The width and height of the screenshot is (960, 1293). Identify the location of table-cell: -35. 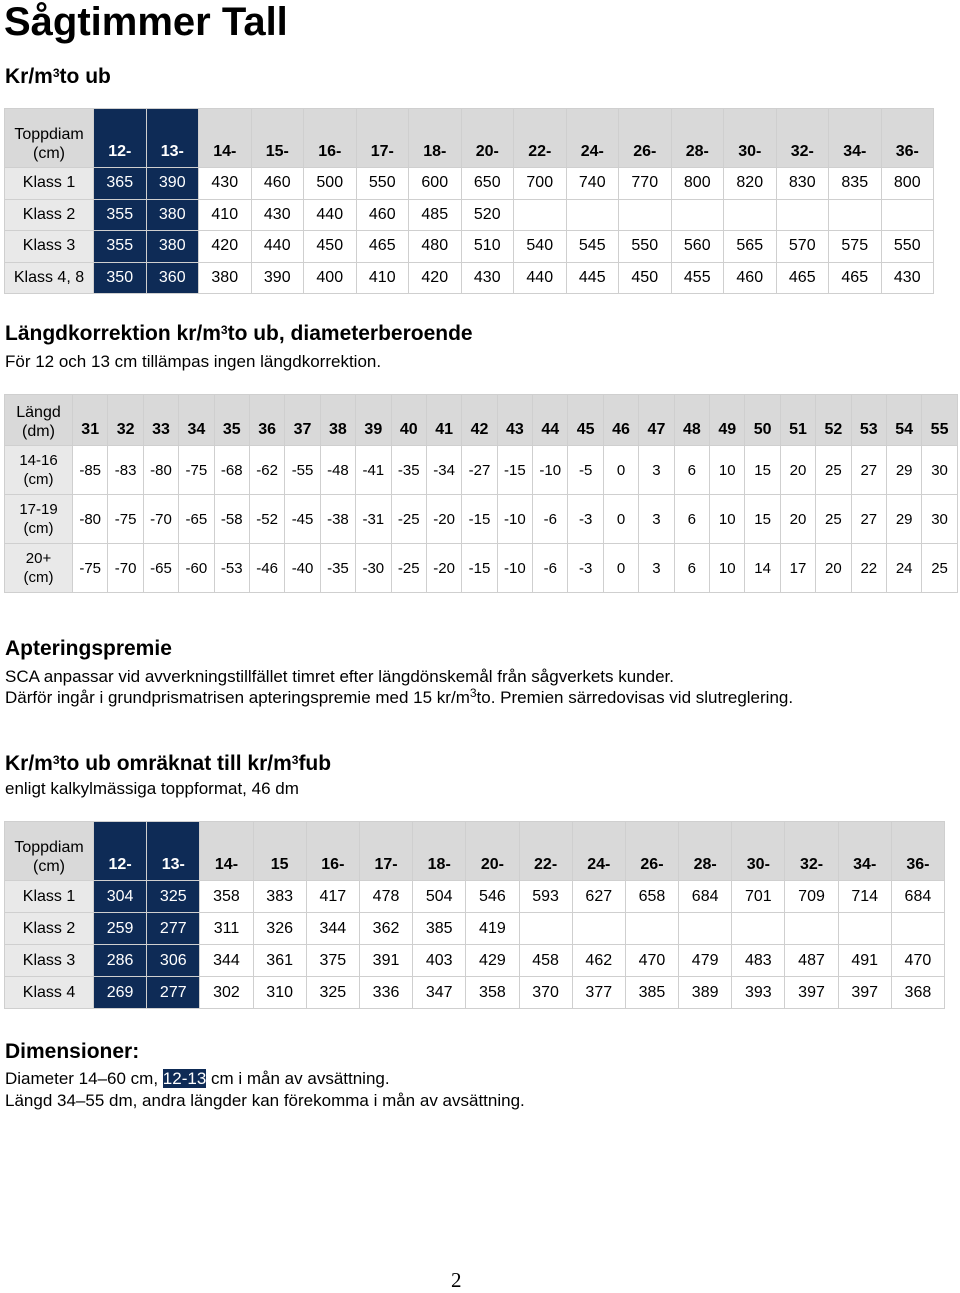
(408, 470).